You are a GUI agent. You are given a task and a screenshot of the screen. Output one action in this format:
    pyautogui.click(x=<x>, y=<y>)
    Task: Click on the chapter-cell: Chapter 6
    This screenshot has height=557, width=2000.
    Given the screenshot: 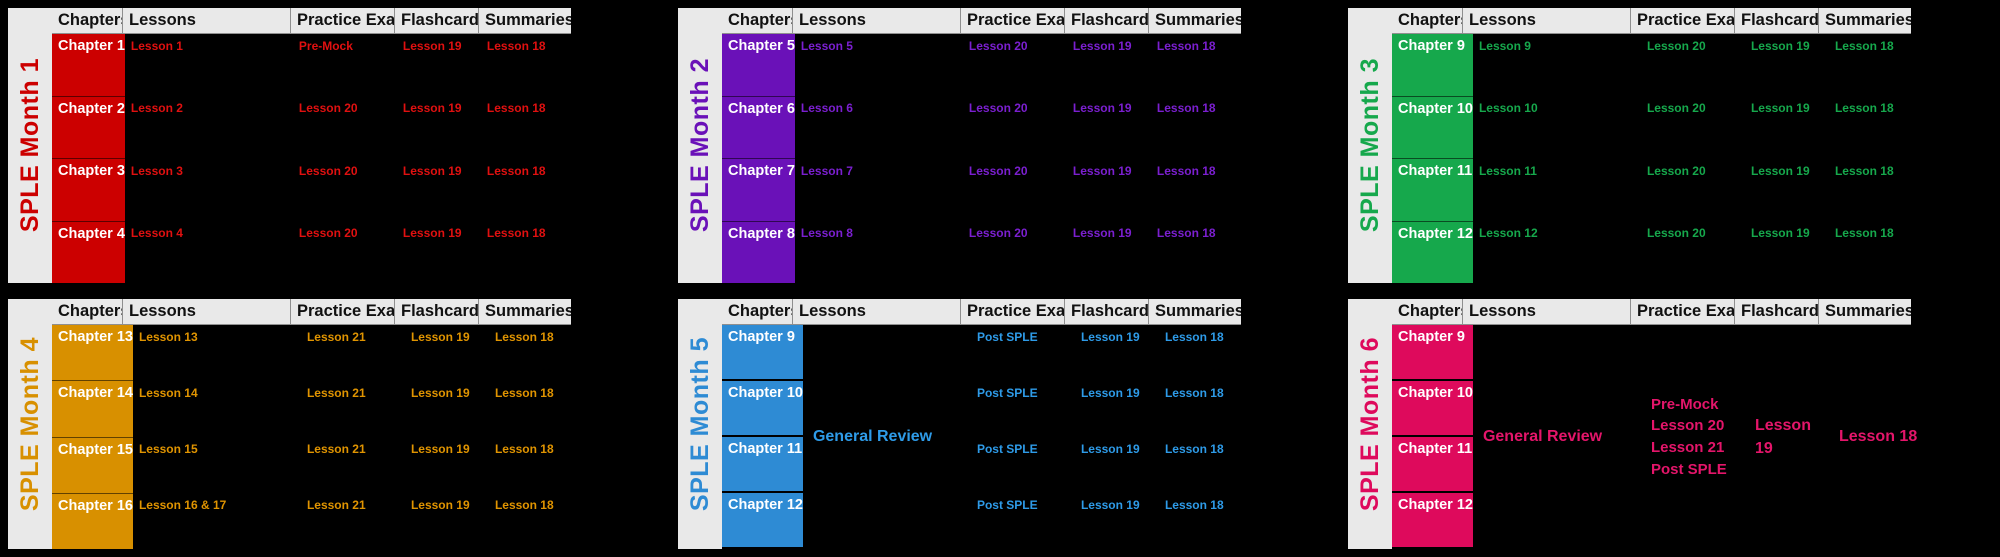 What is the action you would take?
    pyautogui.click(x=758, y=127)
    